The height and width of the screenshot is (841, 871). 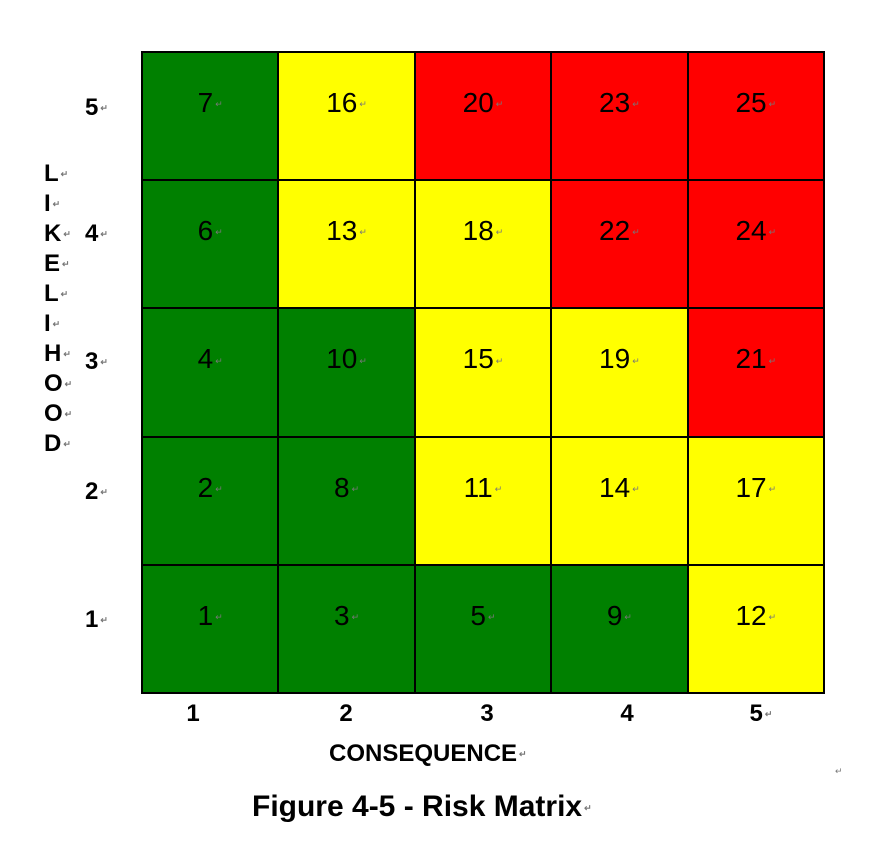 I want to click on cell-value: 12 ↵, so click(x=756, y=615).